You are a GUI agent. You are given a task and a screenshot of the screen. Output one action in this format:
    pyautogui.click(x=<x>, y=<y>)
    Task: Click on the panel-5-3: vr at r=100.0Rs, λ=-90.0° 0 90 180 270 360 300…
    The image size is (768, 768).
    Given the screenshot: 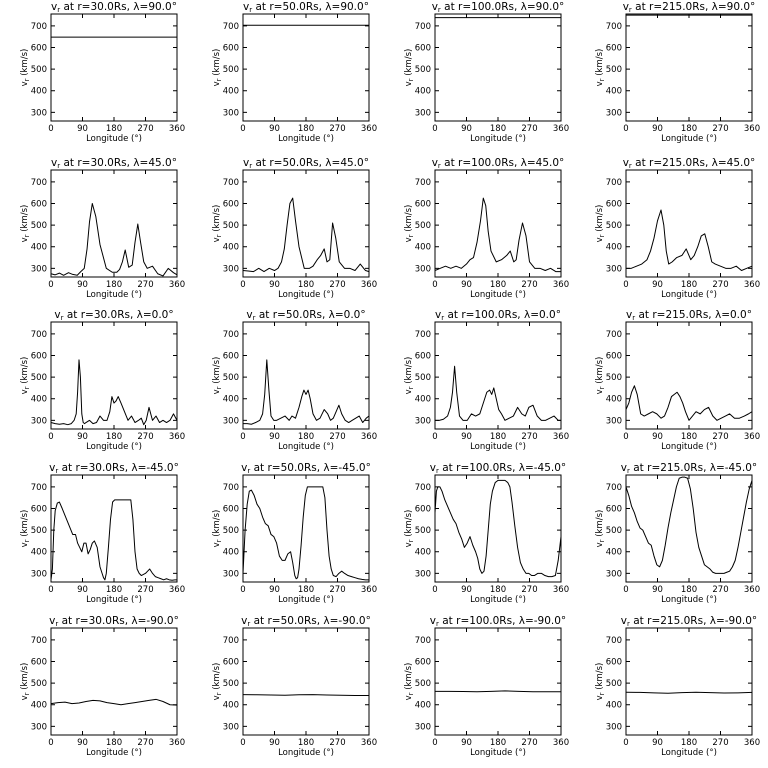 What is the action you would take?
    pyautogui.click(x=486, y=686)
    